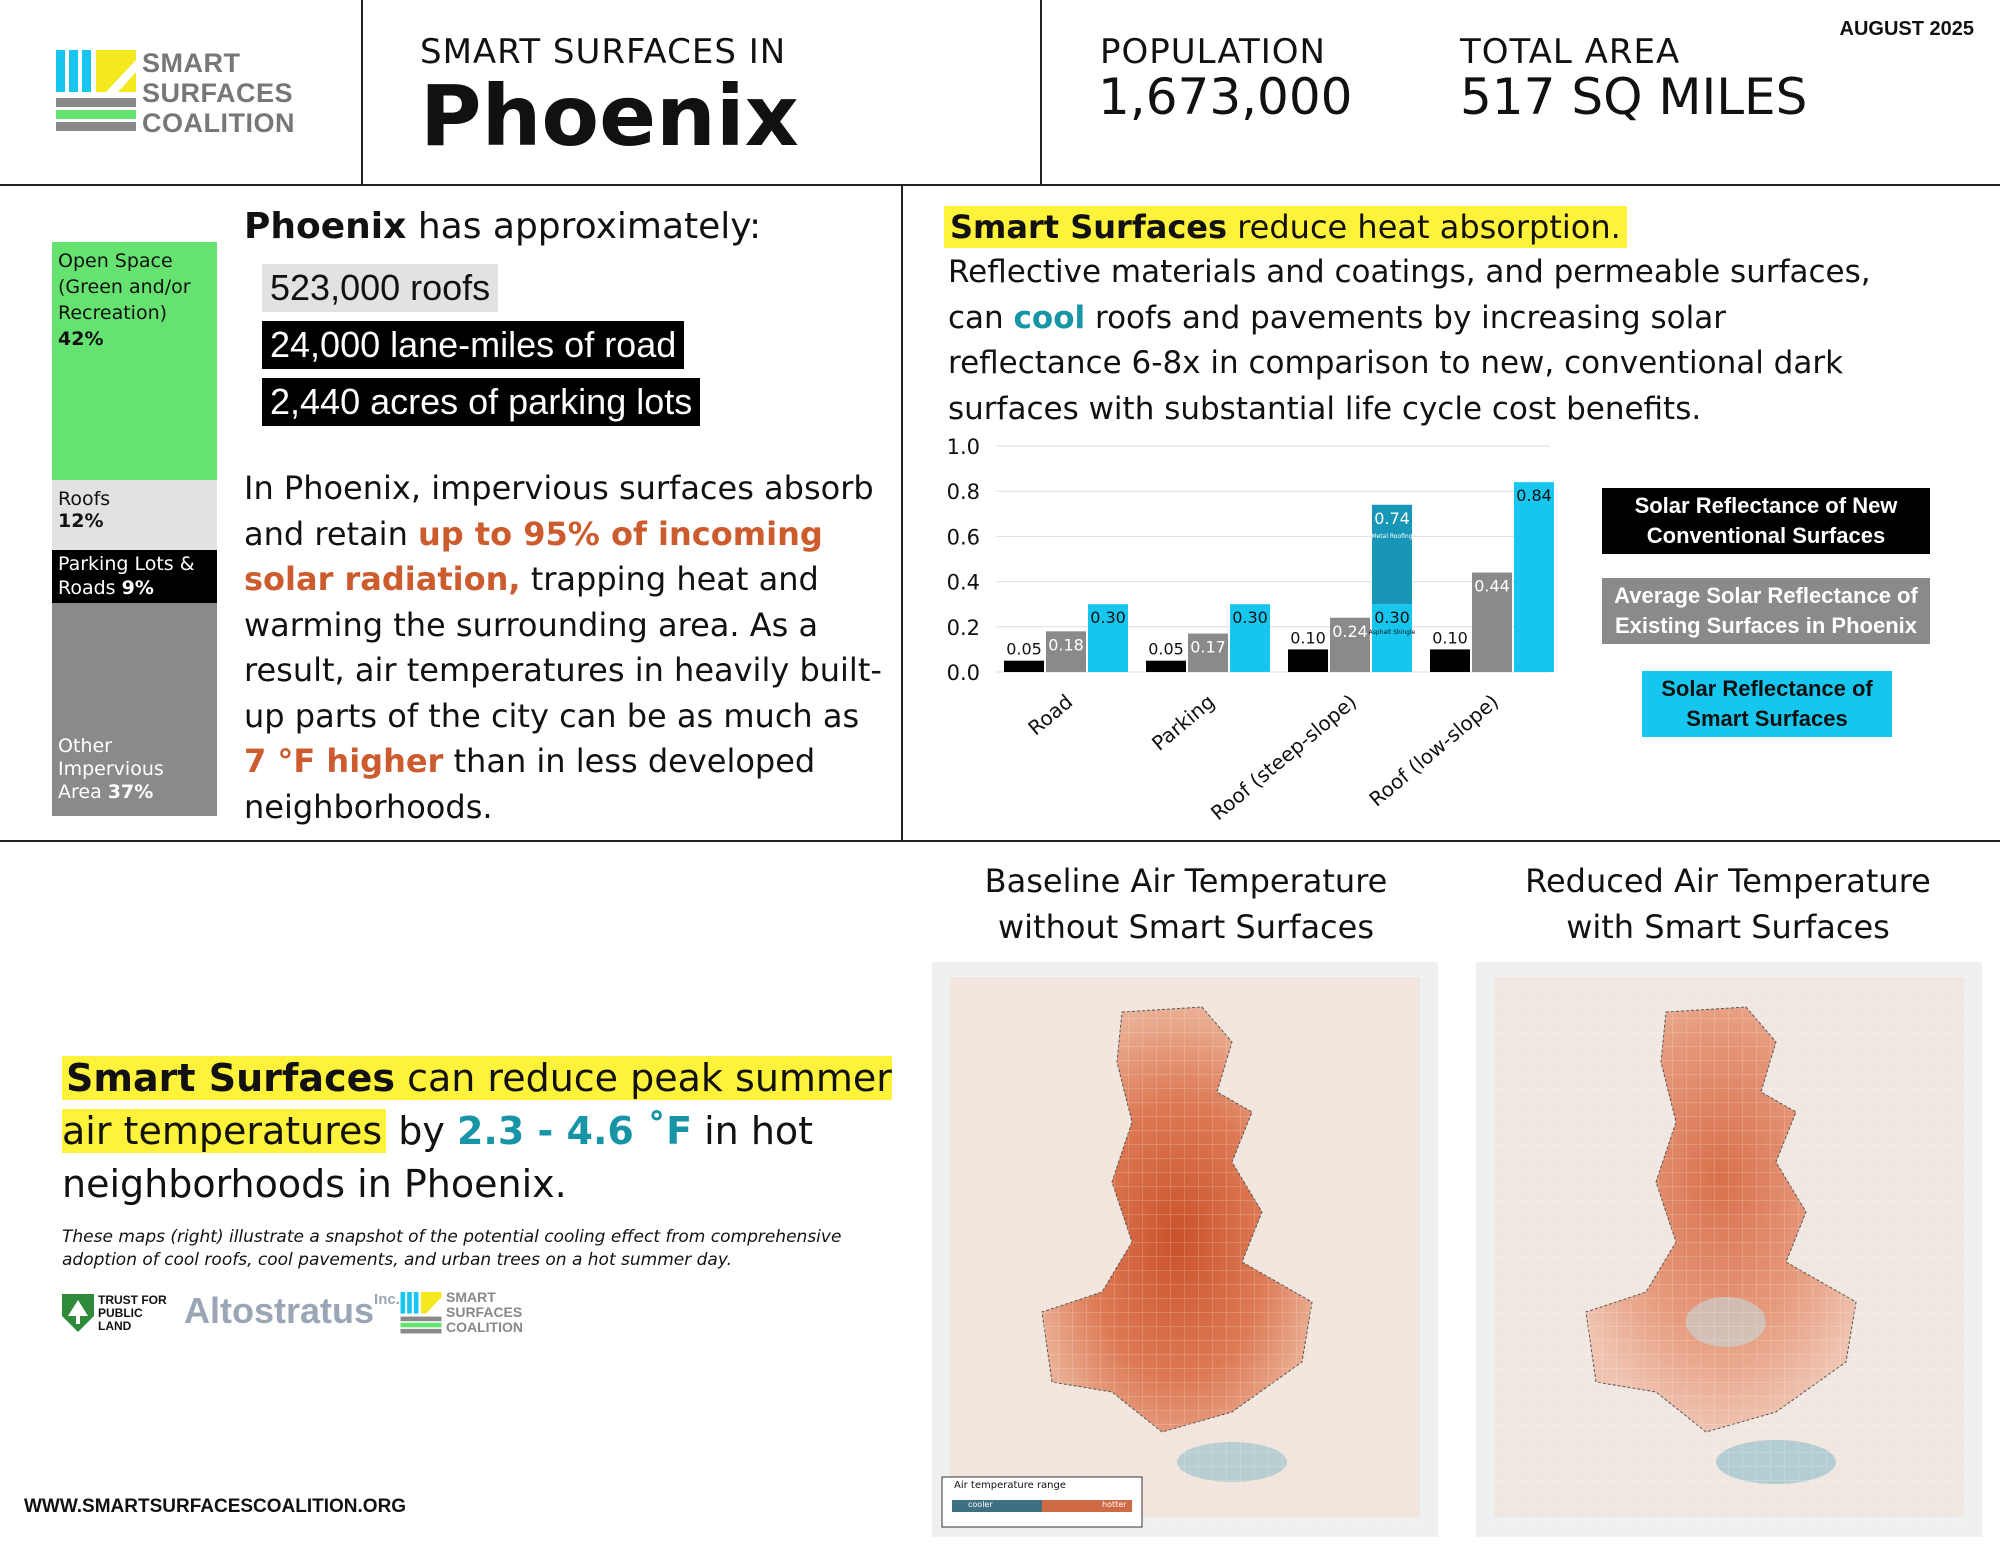 The width and height of the screenshot is (2000, 1545). What do you see at coordinates (380, 288) in the screenshot?
I see `approx-roofs: 523,000 roofs` at bounding box center [380, 288].